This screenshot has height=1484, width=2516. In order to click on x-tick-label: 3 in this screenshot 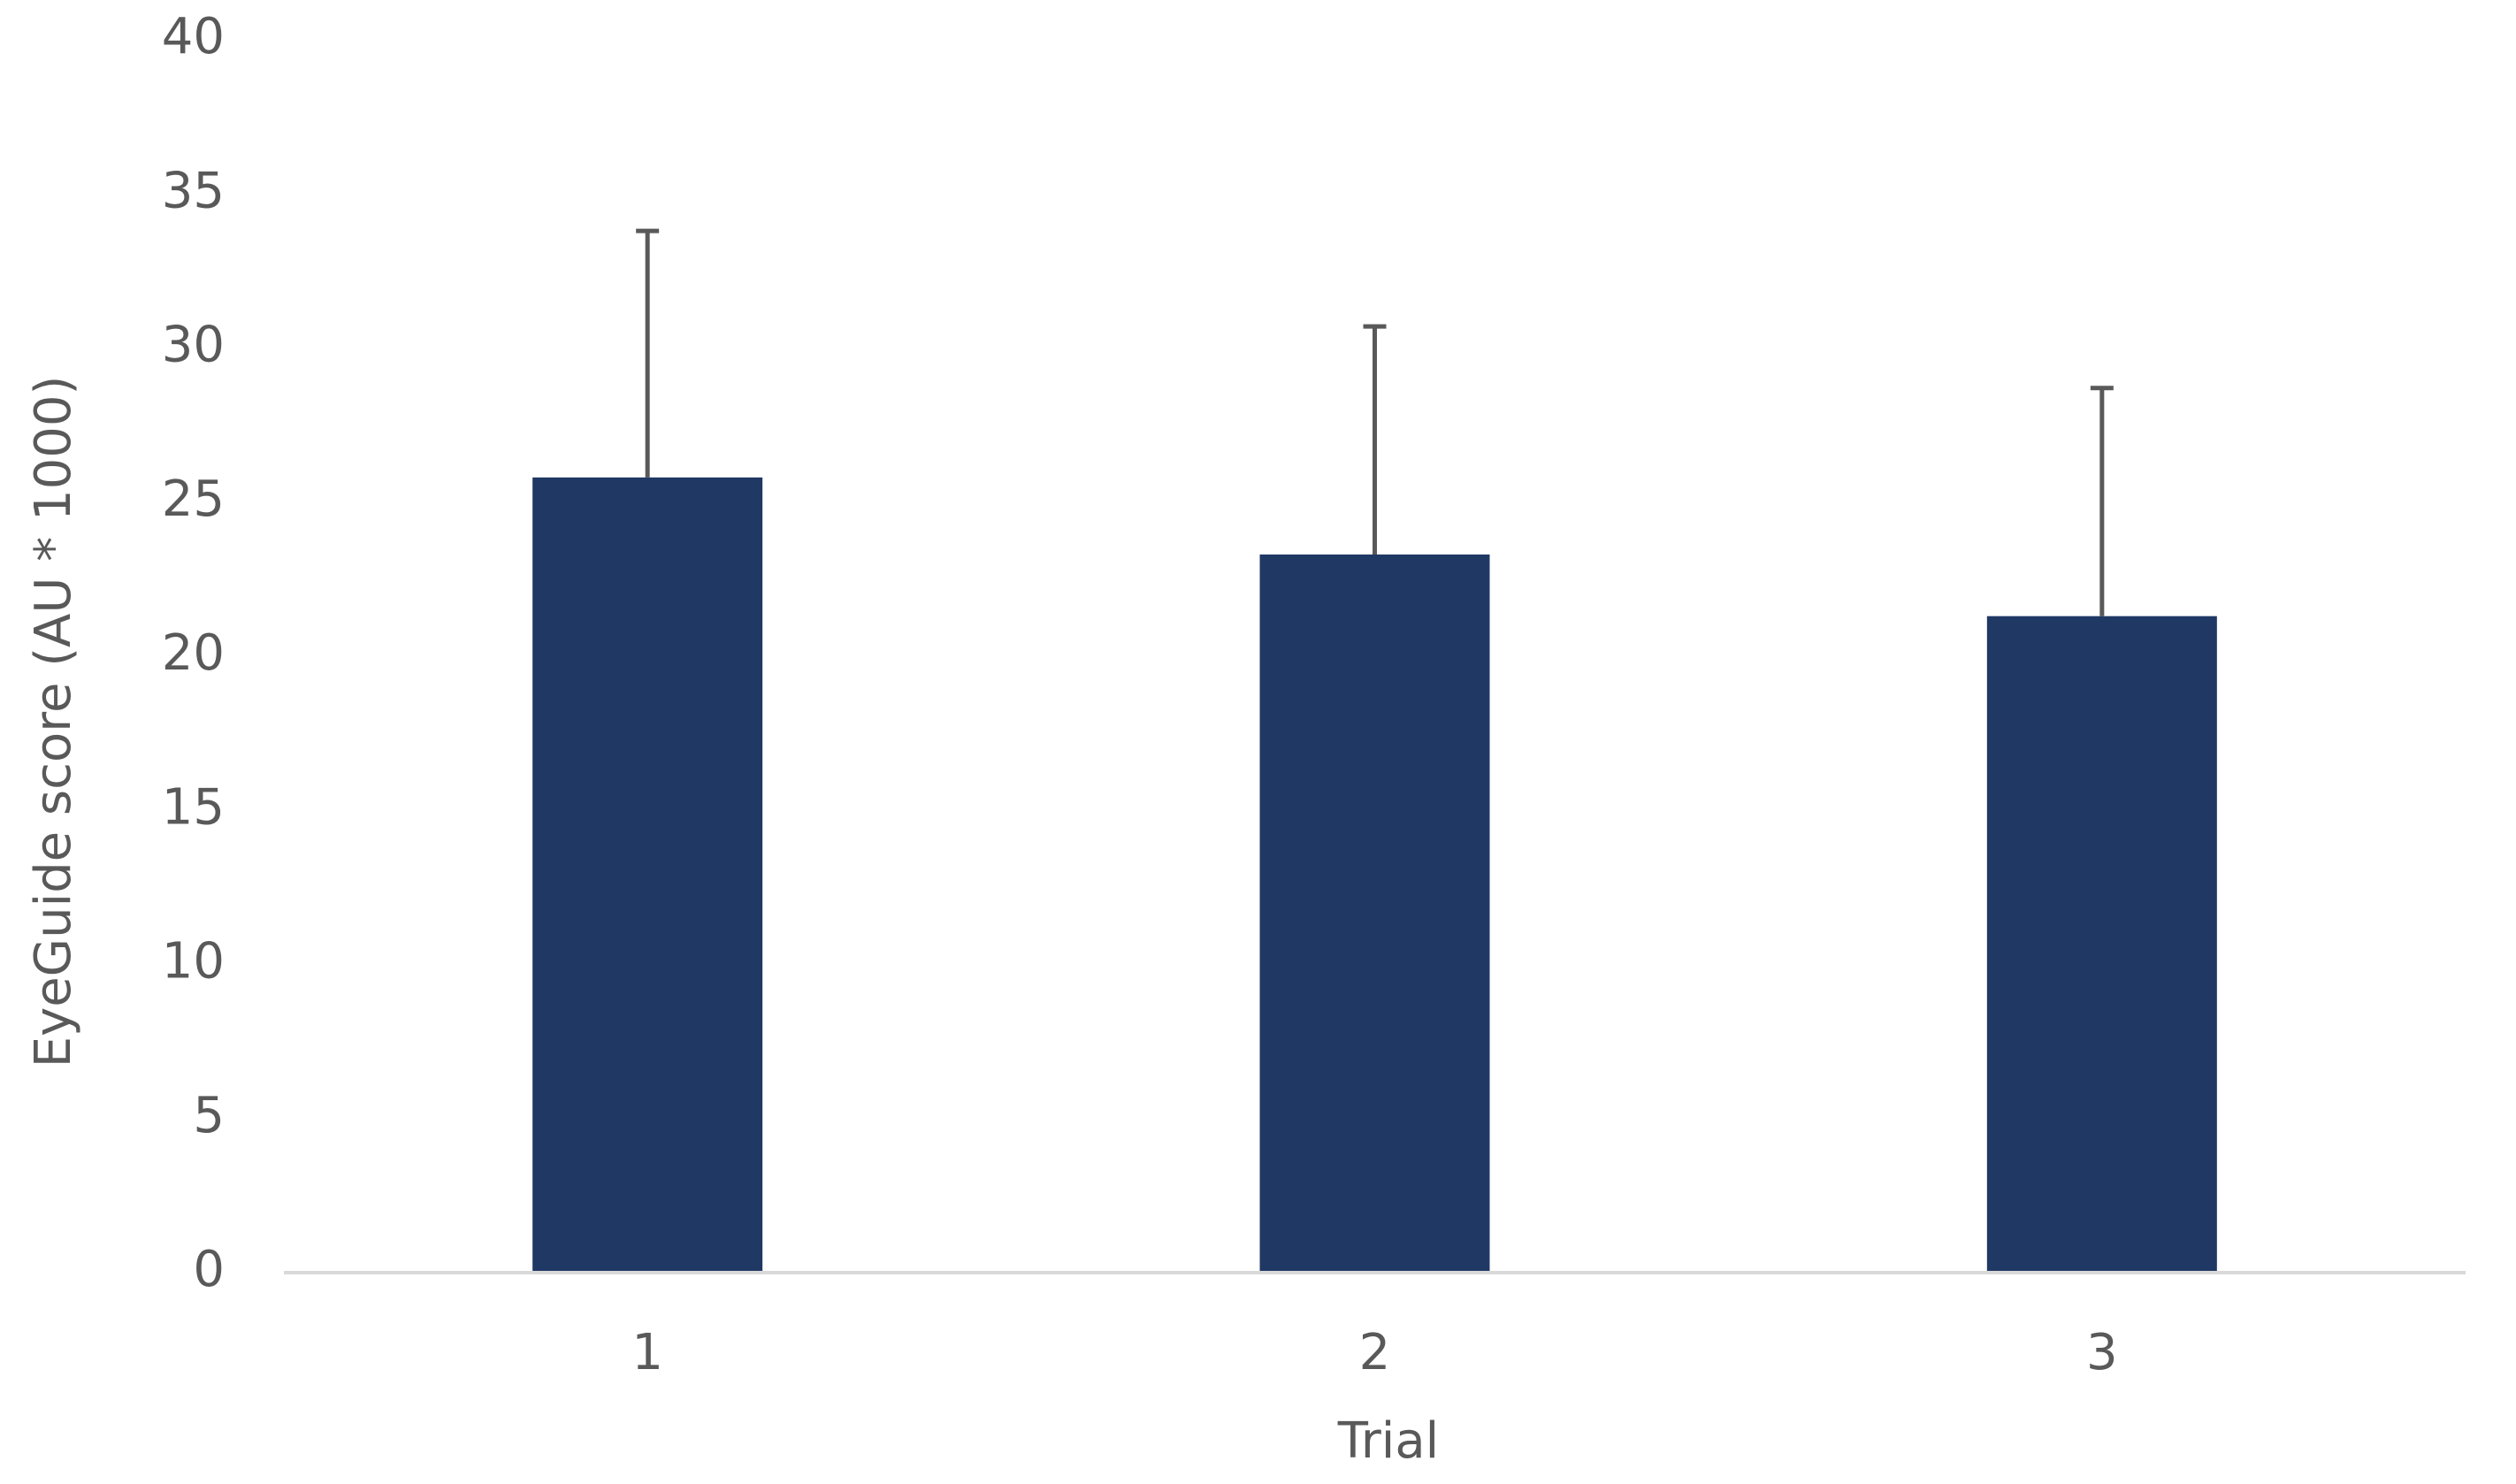, I will do `click(2102, 1352)`.